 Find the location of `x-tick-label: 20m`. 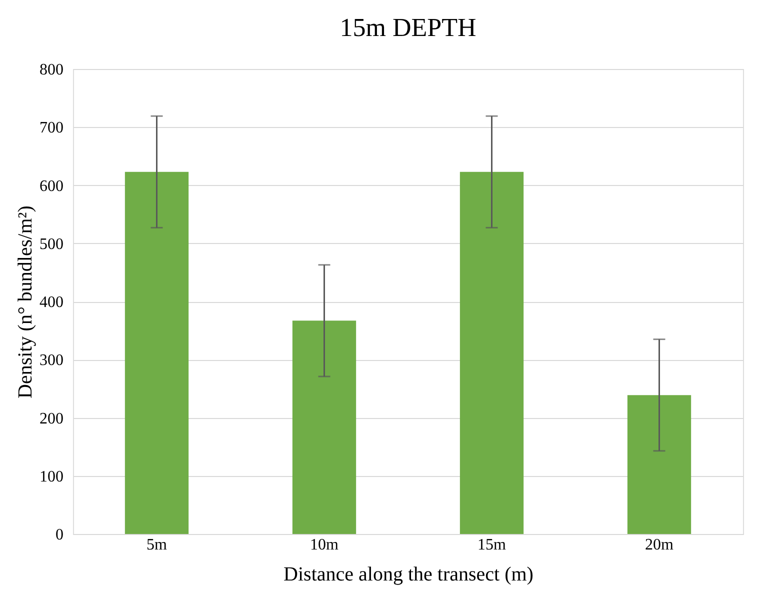

x-tick-label: 20m is located at coordinates (659, 545).